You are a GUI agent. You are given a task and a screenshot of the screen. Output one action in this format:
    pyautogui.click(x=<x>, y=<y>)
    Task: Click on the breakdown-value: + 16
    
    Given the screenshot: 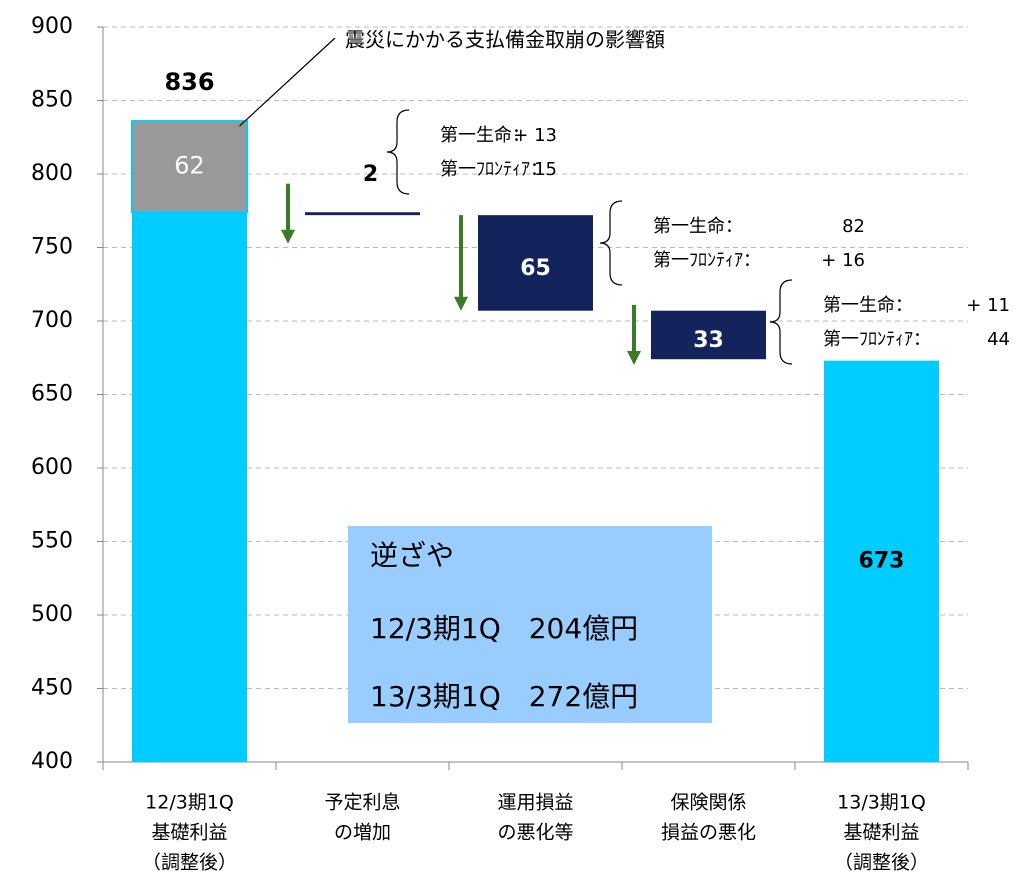 What is the action you would take?
    pyautogui.click(x=843, y=260)
    